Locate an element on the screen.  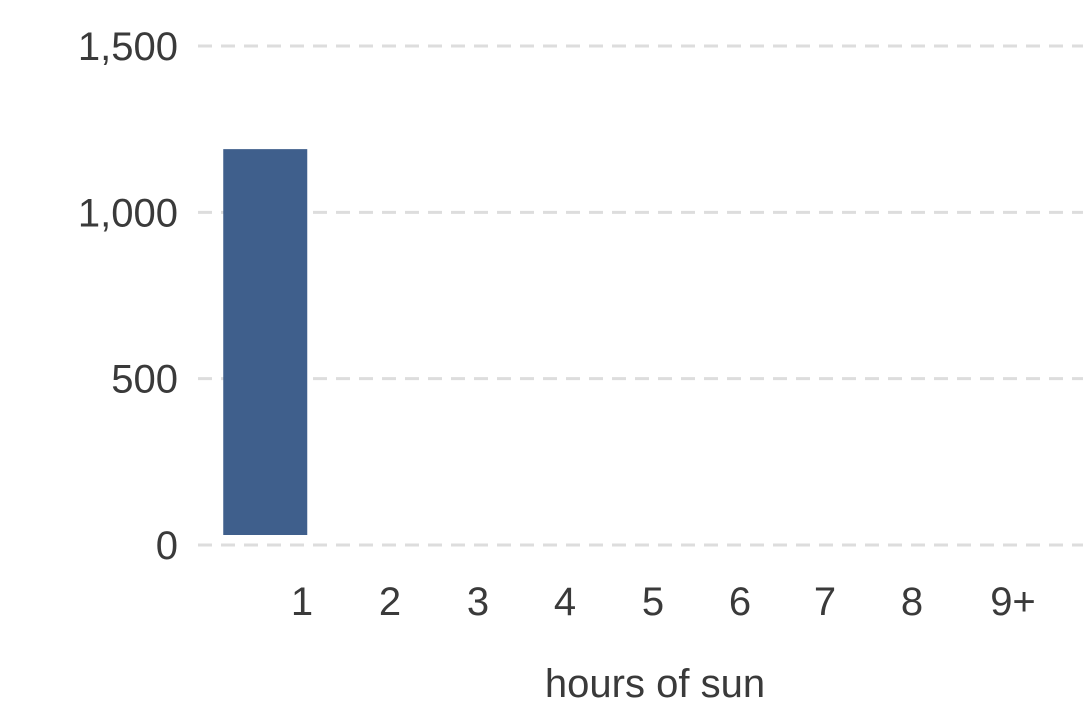
x-tick-label: 4 is located at coordinates (565, 602).